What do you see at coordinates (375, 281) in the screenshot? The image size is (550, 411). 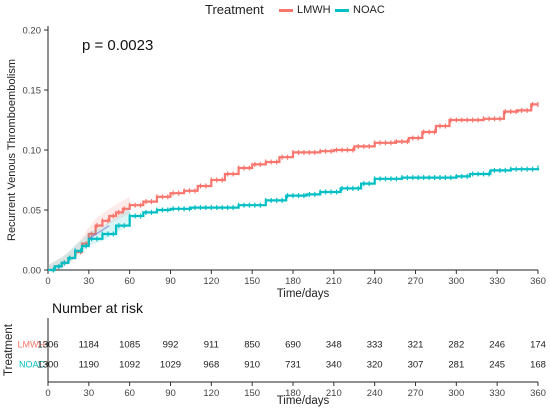 I see `x-tick-label: 240` at bounding box center [375, 281].